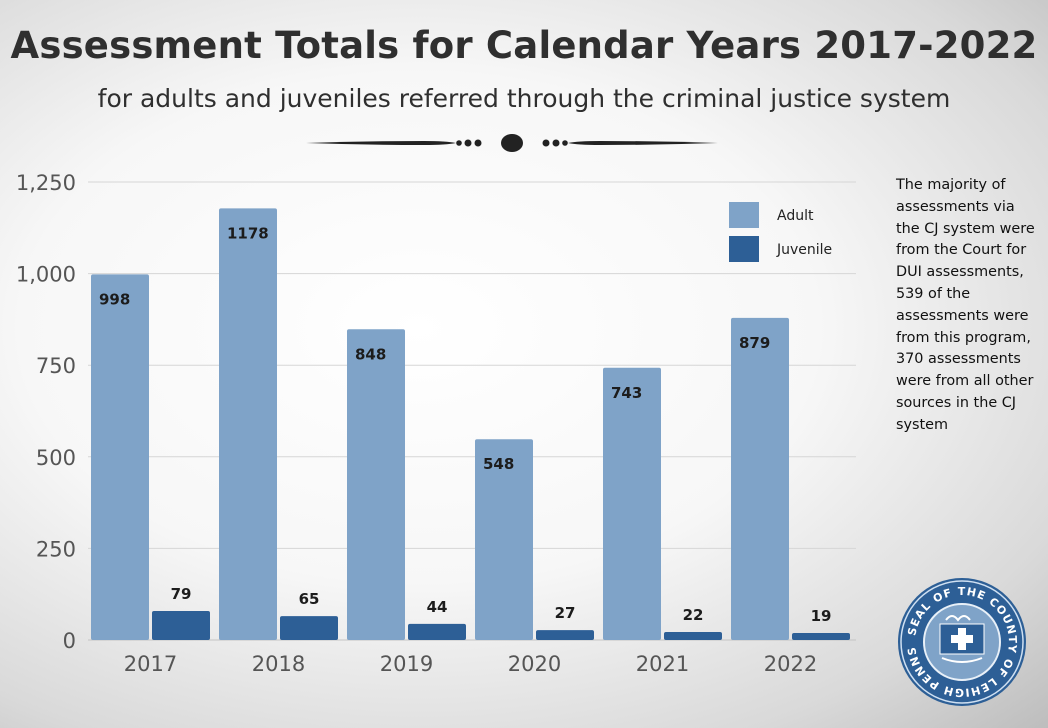  What do you see at coordinates (69, 641) in the screenshot?
I see `y-tick-label: 0` at bounding box center [69, 641].